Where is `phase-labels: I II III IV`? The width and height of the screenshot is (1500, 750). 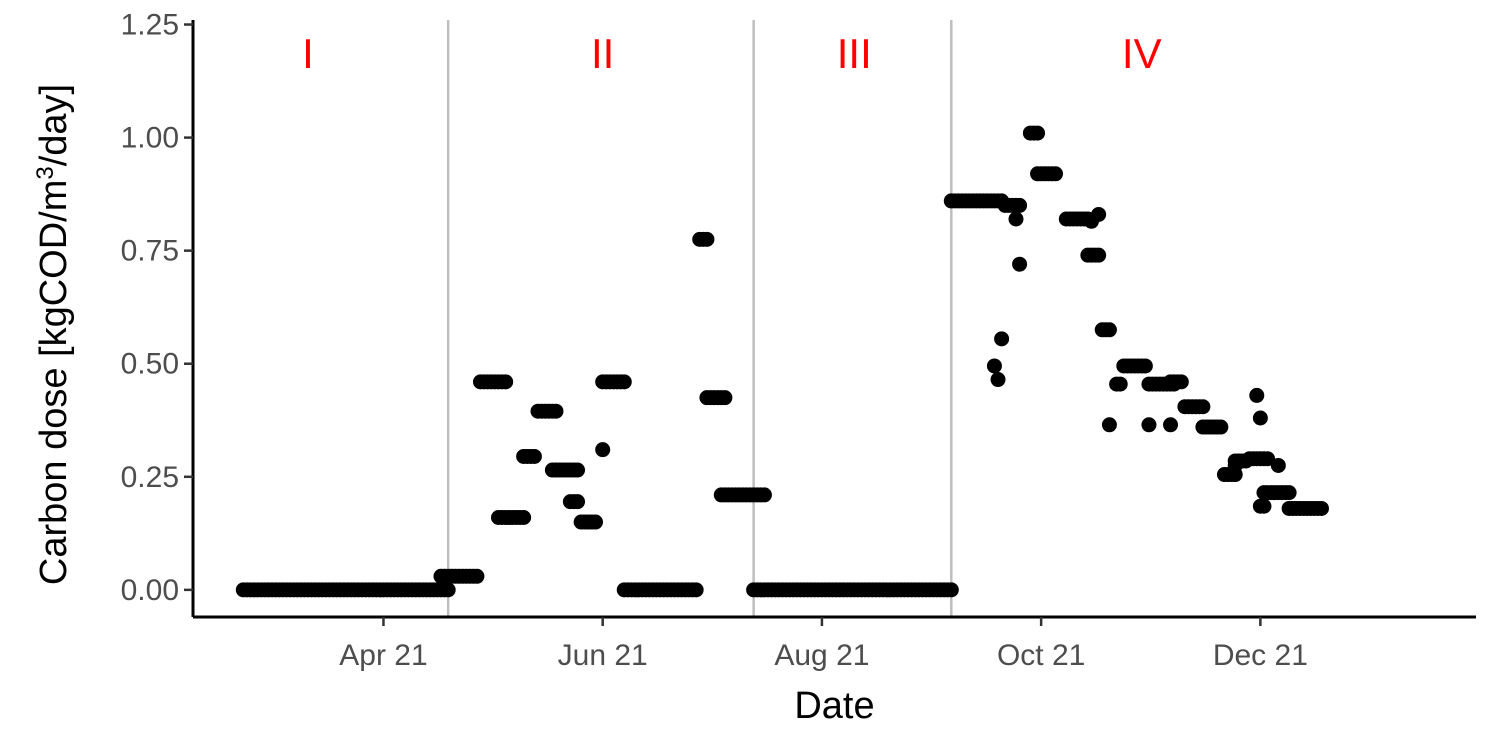 phase-labels: I II III IV is located at coordinates (731, 53).